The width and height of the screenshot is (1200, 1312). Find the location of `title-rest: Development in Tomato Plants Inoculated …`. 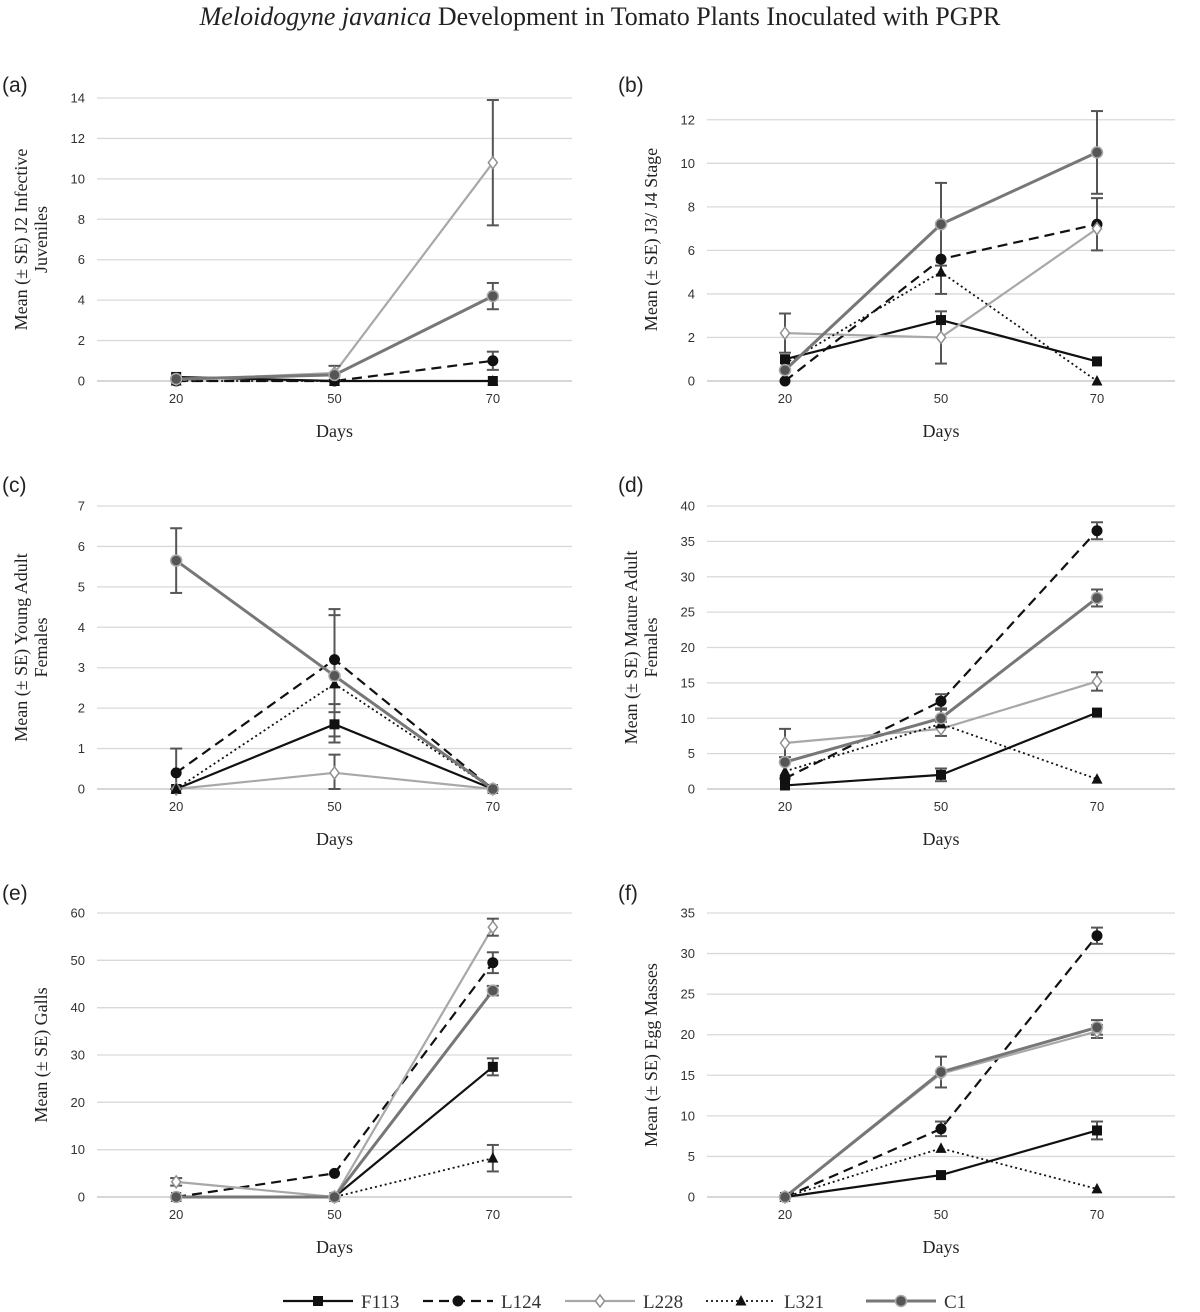

title-rest: Development in Tomato Plants Inoculated … is located at coordinates (716, 16).